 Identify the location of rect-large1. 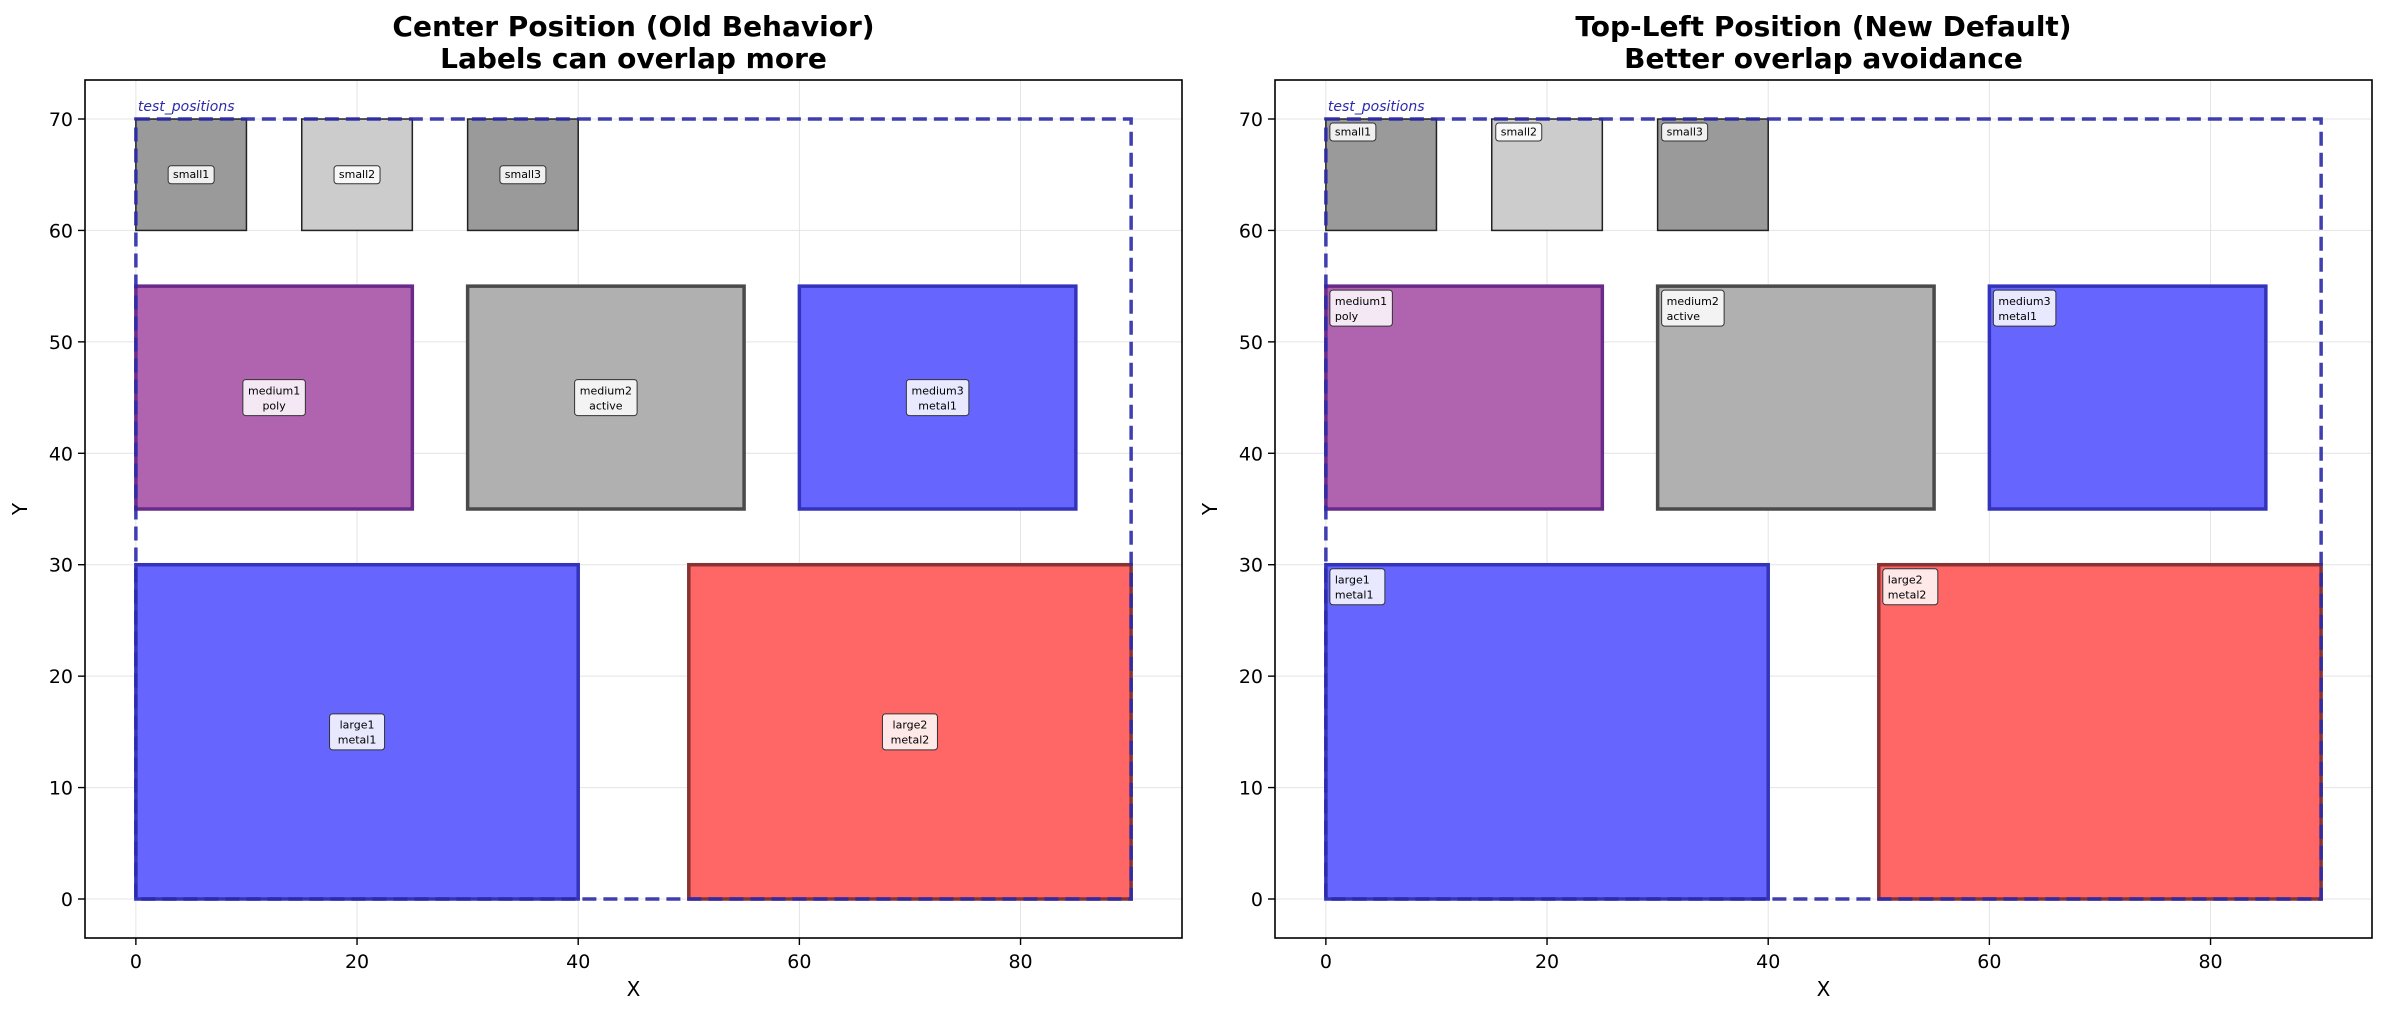
(1547, 731).